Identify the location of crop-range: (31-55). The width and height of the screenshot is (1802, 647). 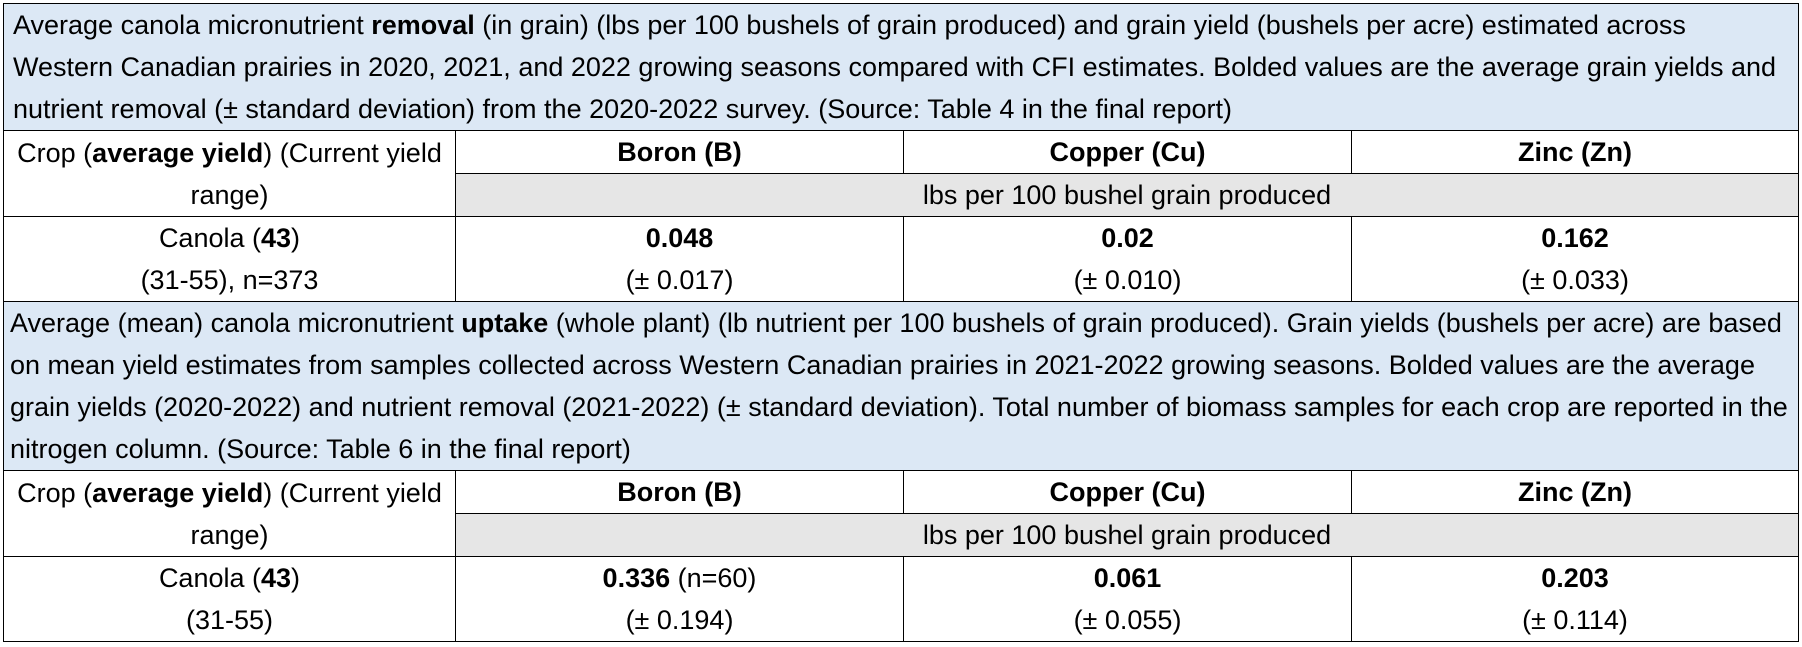
(229, 620).